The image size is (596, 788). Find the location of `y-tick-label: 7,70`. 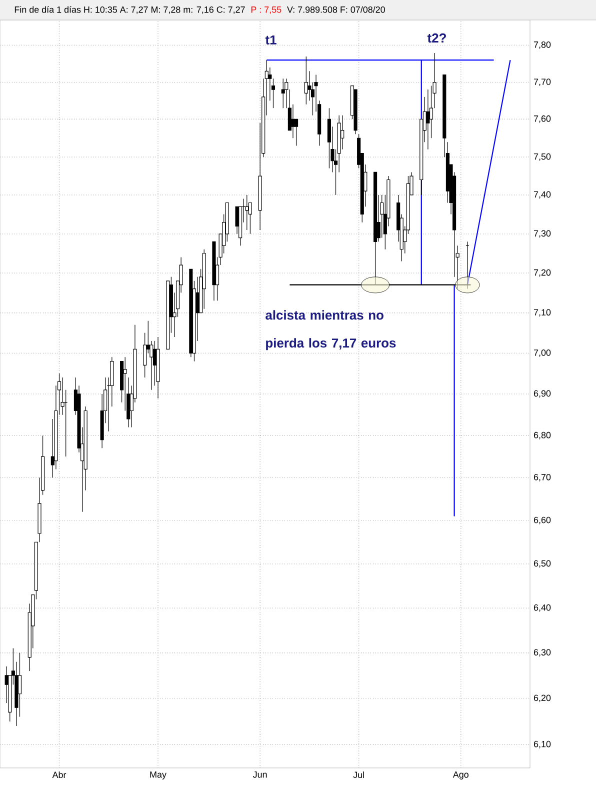

y-tick-label: 7,70 is located at coordinates (542, 82).